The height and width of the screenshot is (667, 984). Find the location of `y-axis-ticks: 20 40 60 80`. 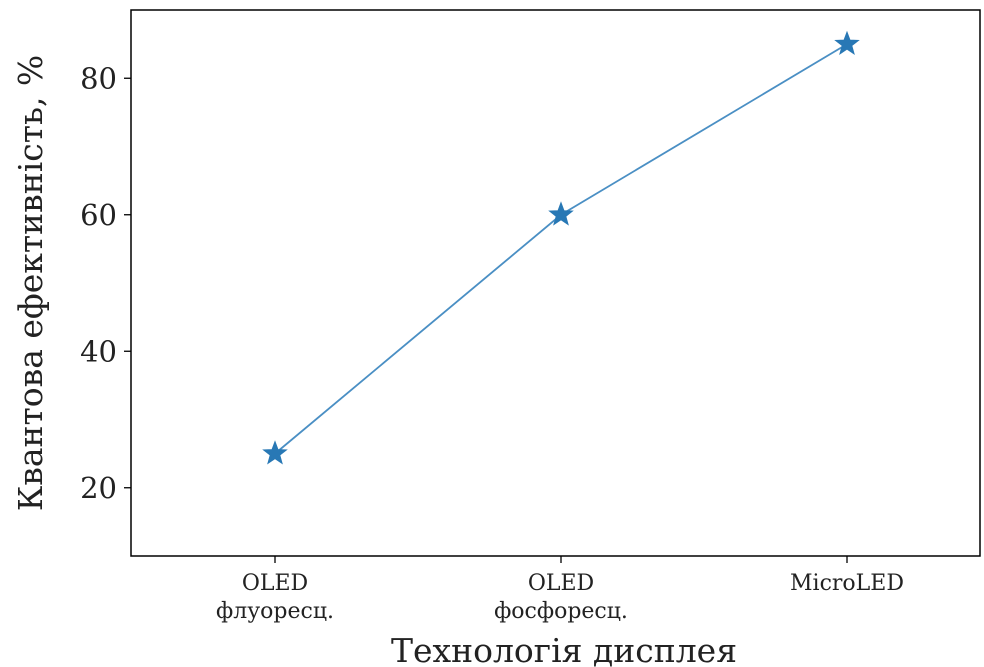

y-axis-ticks: 20 40 60 80 is located at coordinates (105, 283).